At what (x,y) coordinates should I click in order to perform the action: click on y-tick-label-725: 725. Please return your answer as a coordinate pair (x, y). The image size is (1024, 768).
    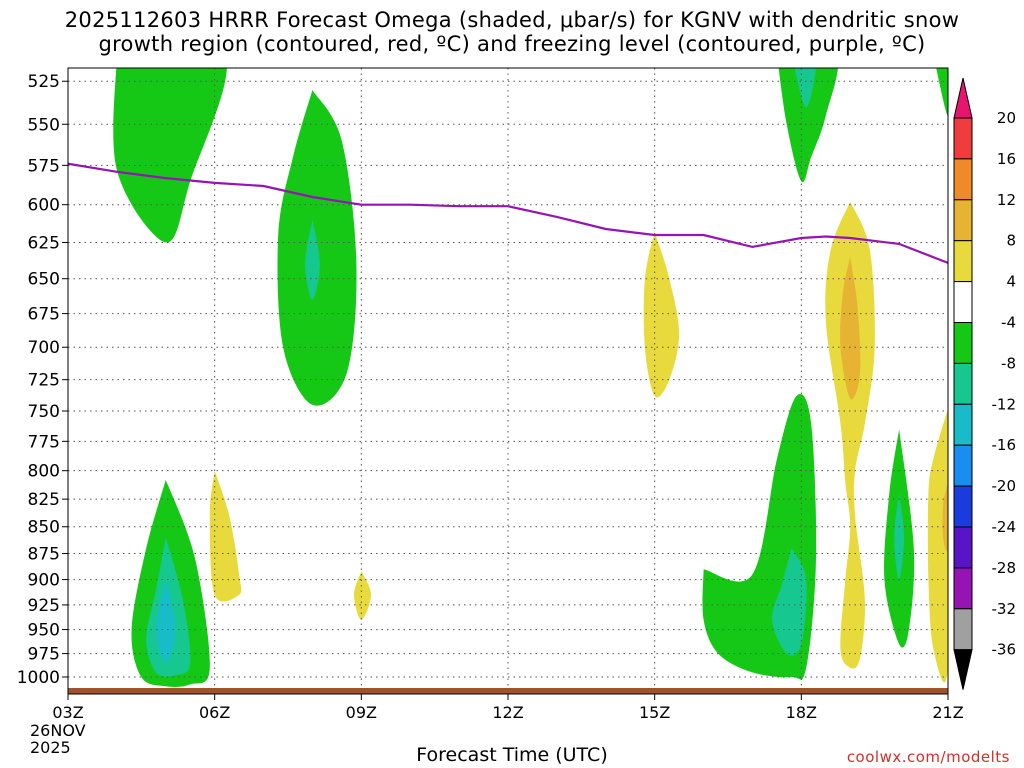
    Looking at the image, I should click on (44, 381).